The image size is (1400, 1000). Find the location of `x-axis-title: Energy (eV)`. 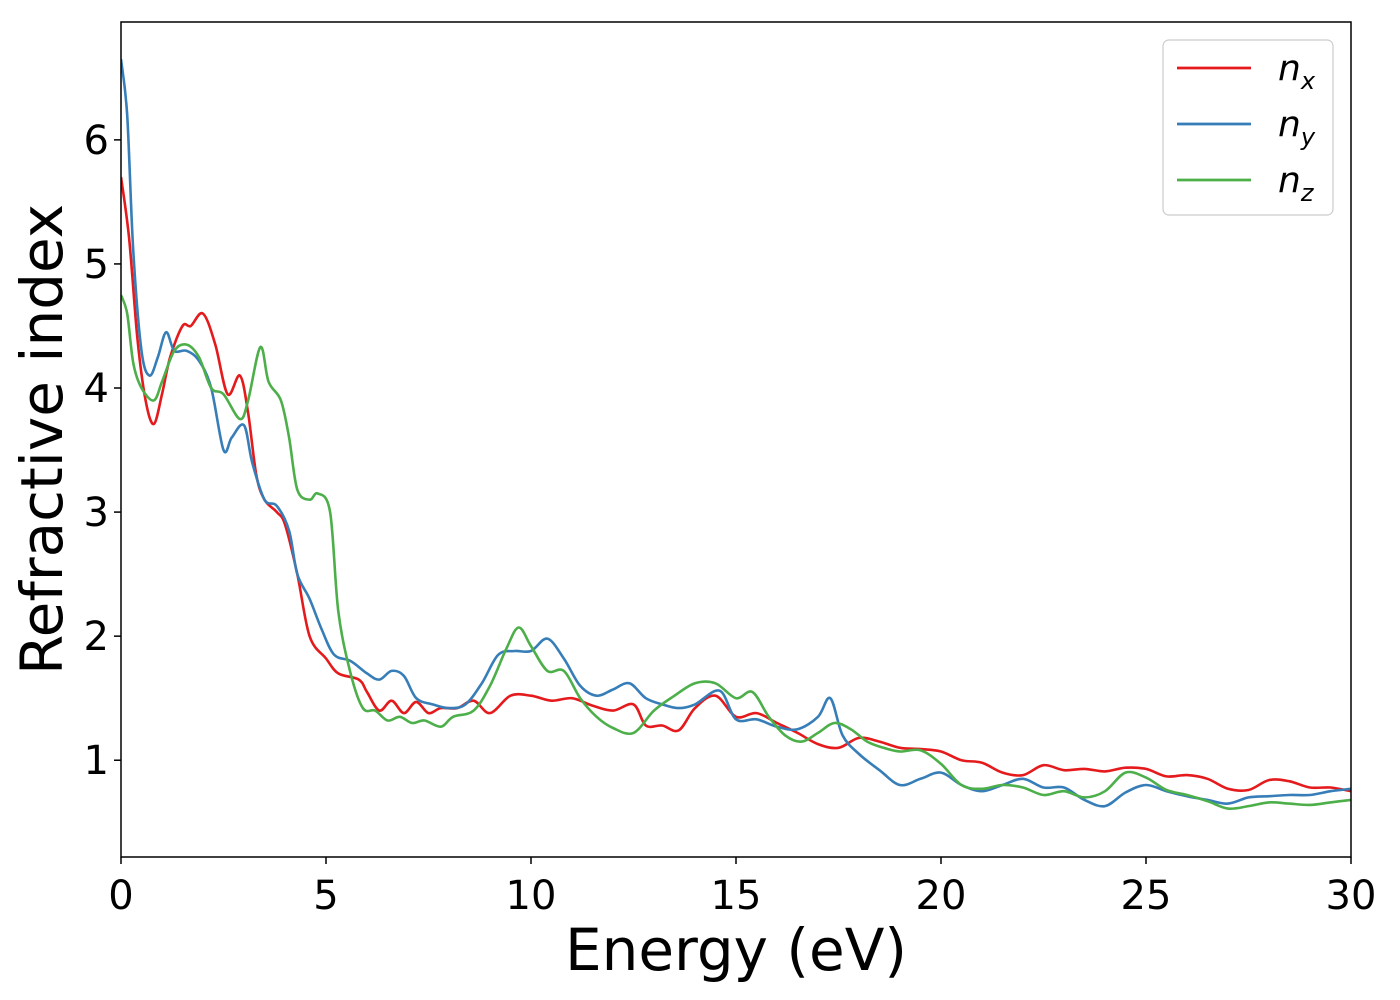

x-axis-title: Energy (eV) is located at coordinates (736, 950).